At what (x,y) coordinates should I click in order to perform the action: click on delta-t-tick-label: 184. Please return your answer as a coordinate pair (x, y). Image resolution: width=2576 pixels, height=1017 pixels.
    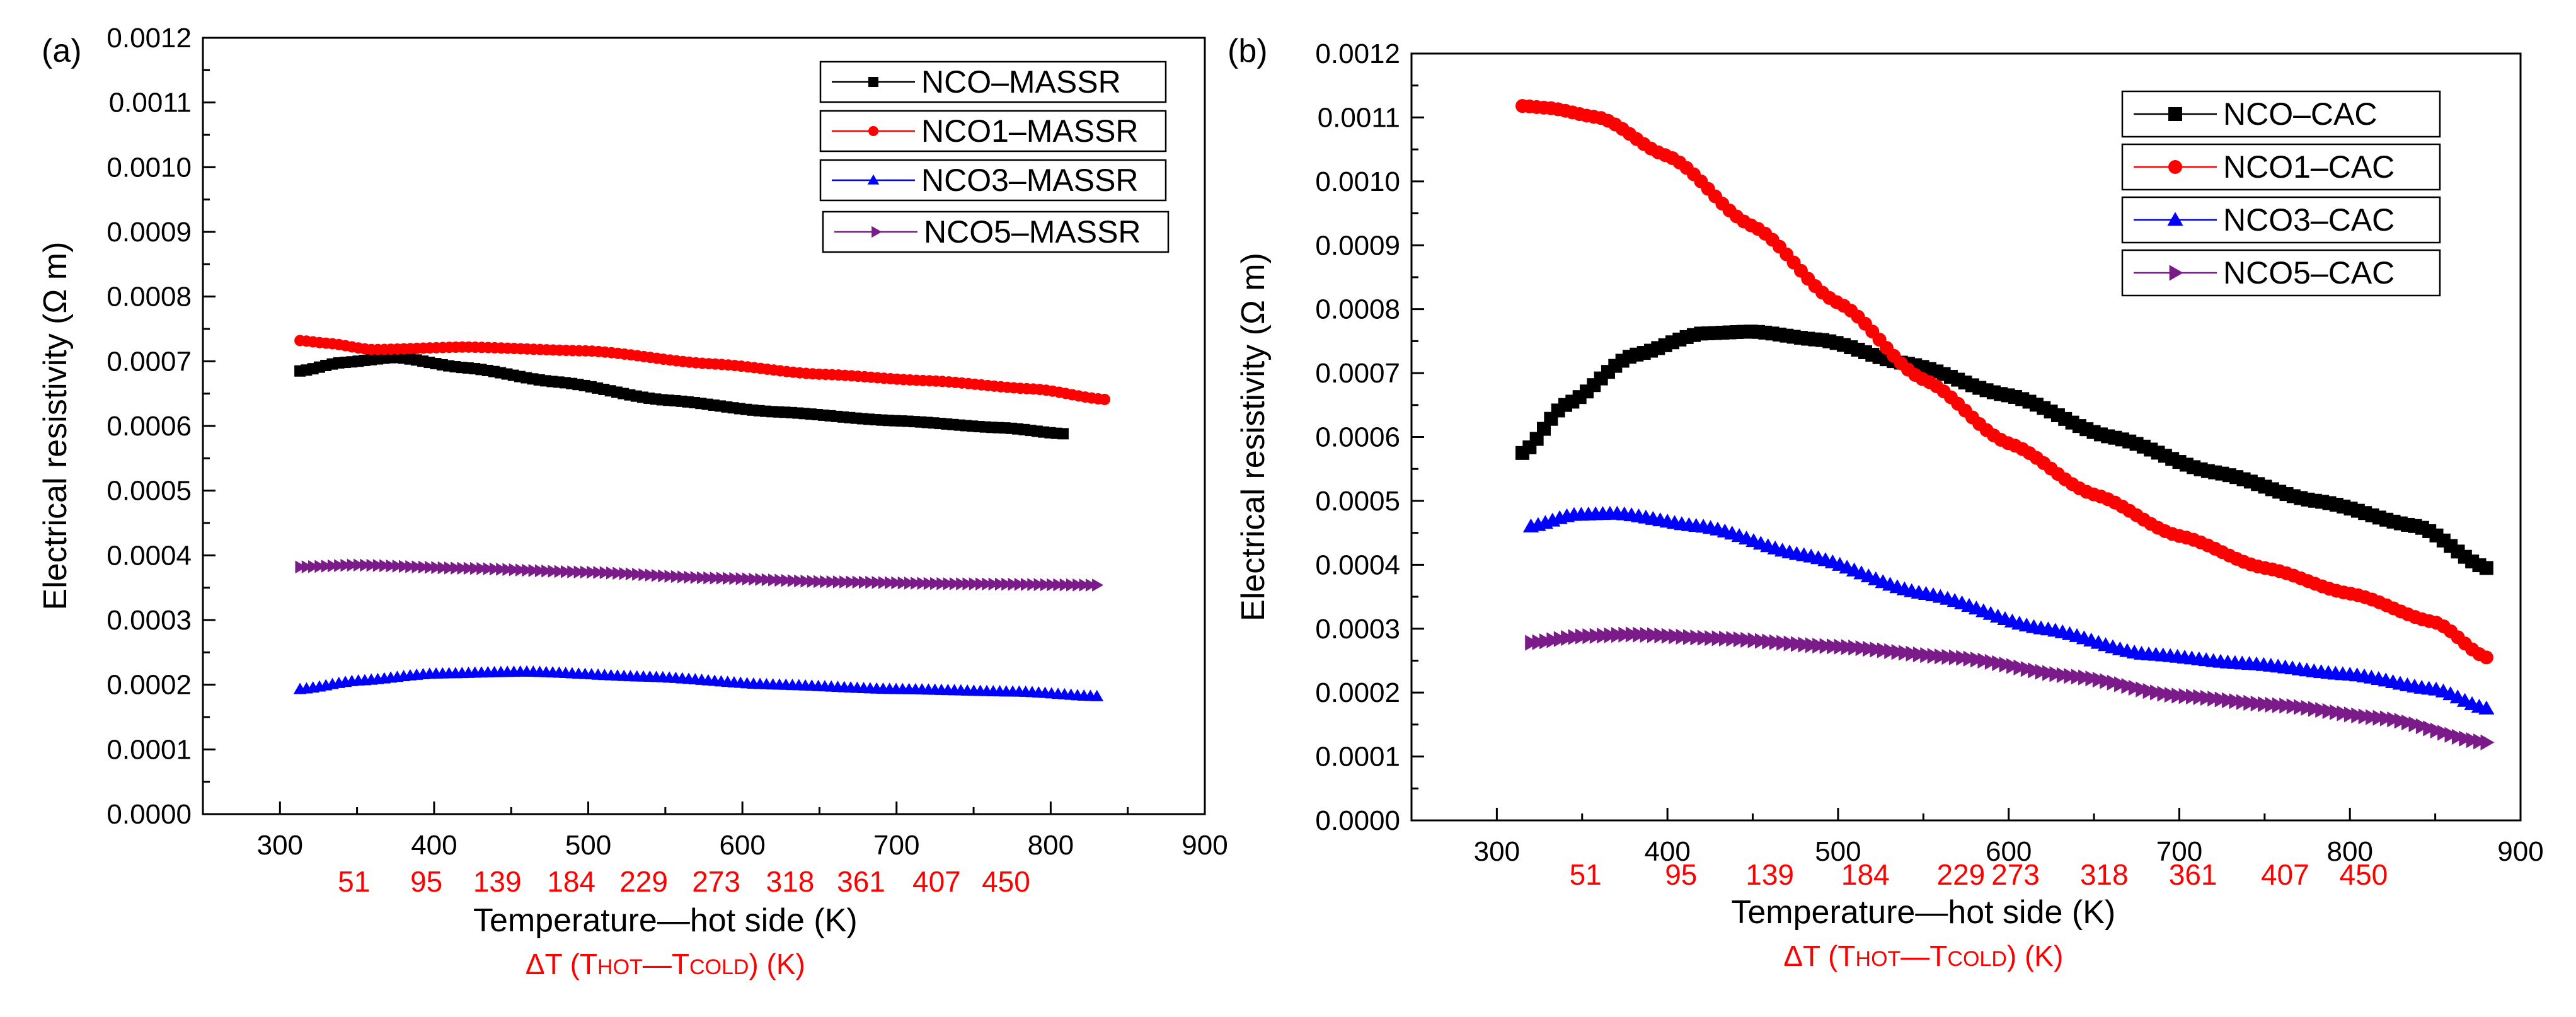
    Looking at the image, I should click on (571, 881).